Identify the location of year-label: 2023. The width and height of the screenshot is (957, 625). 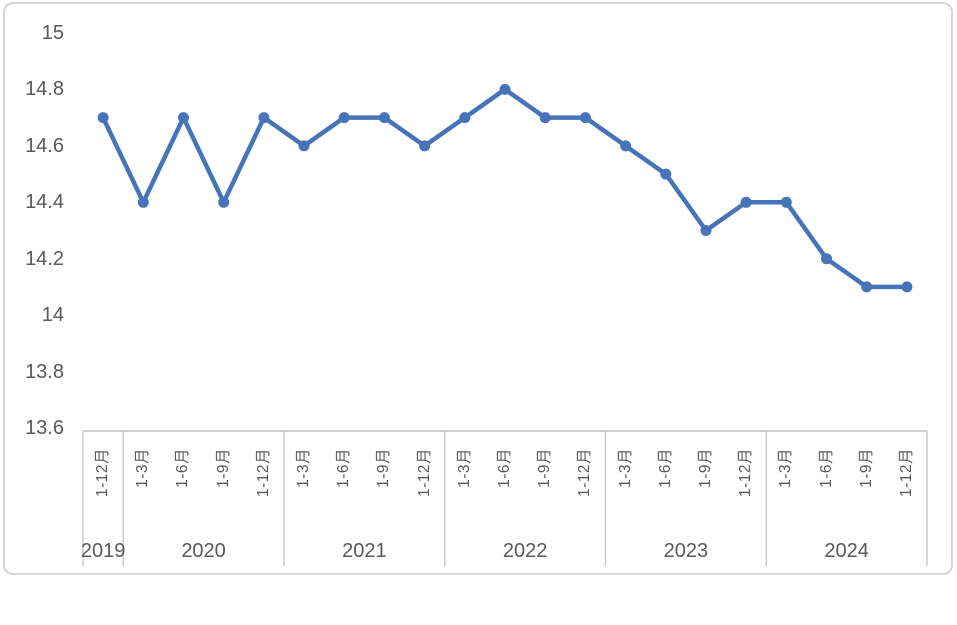
(686, 551).